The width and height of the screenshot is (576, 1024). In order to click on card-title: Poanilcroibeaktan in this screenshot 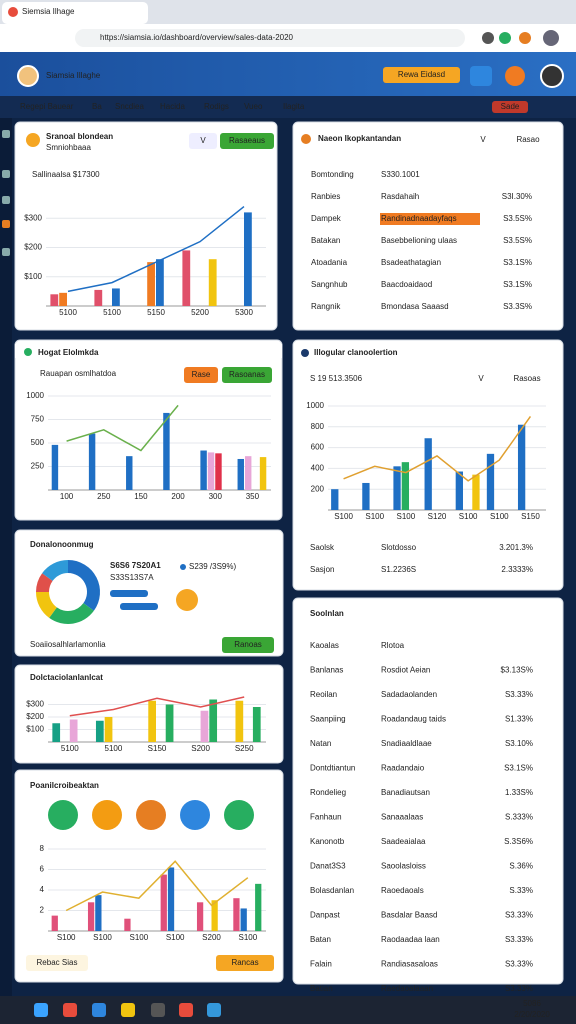, I will do `click(64, 785)`.